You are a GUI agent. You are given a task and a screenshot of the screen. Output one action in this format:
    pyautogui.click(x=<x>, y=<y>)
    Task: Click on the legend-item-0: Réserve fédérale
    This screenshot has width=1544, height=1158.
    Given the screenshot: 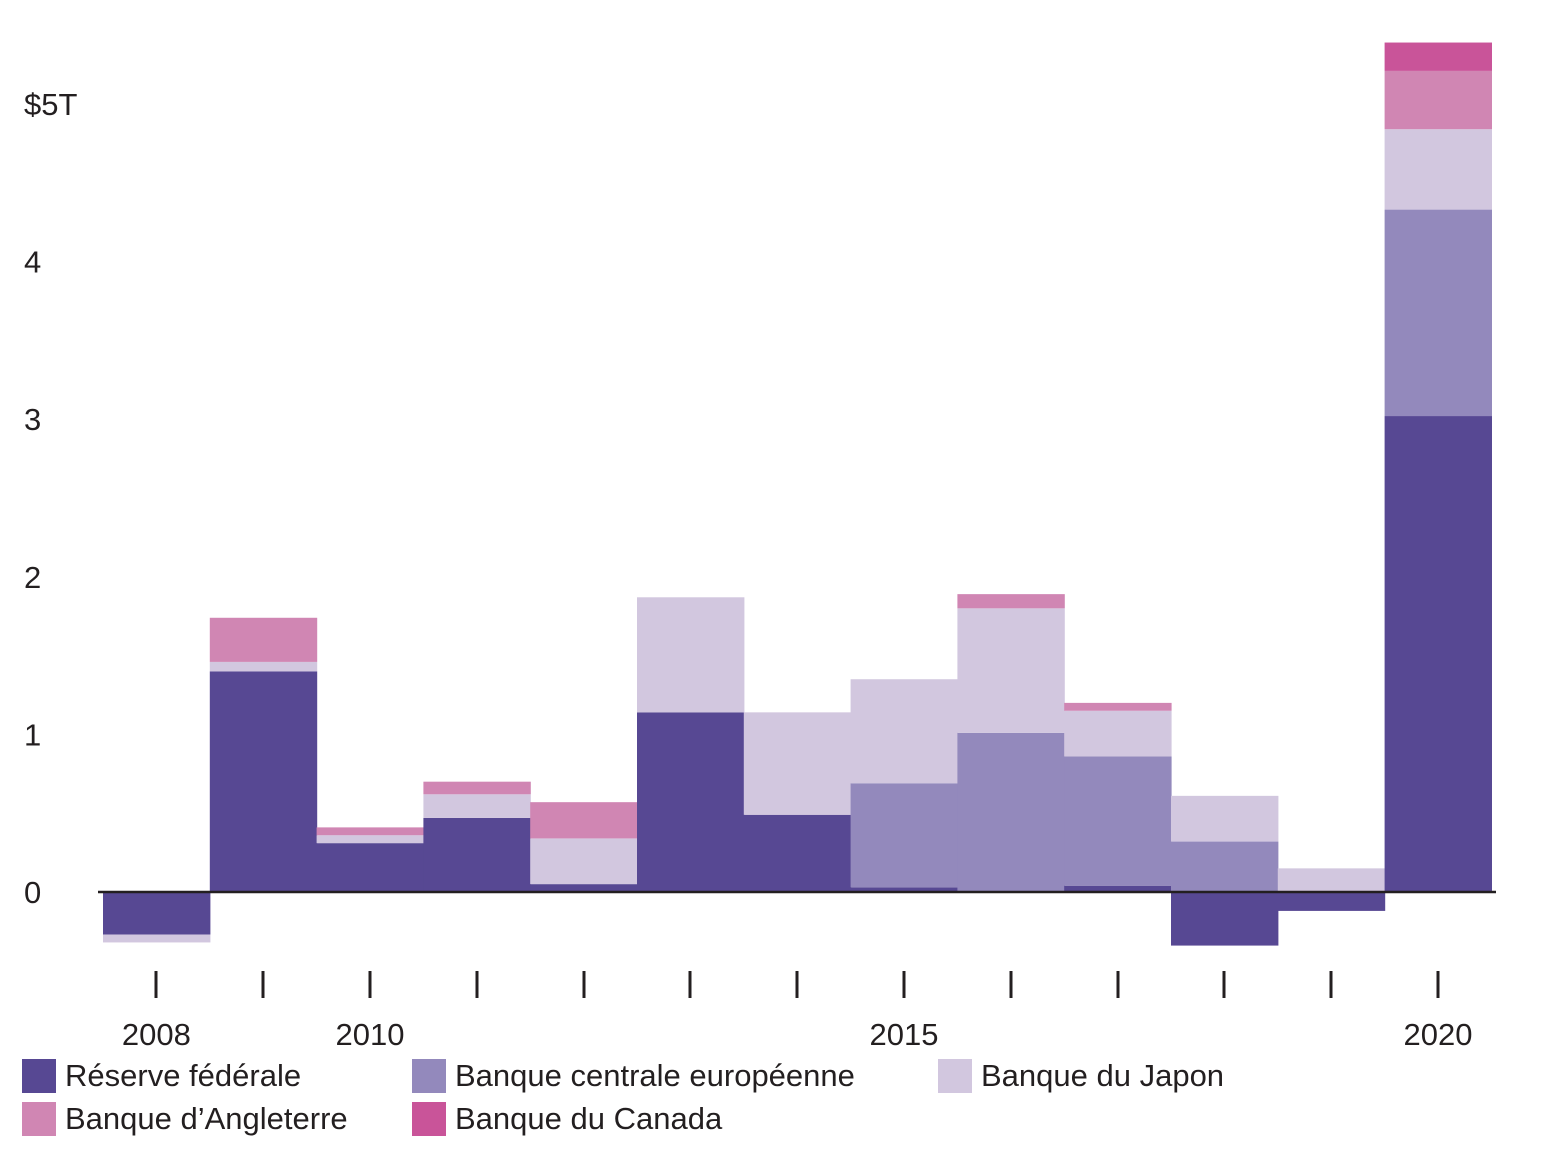 What is the action you would take?
    pyautogui.click(x=161, y=1076)
    